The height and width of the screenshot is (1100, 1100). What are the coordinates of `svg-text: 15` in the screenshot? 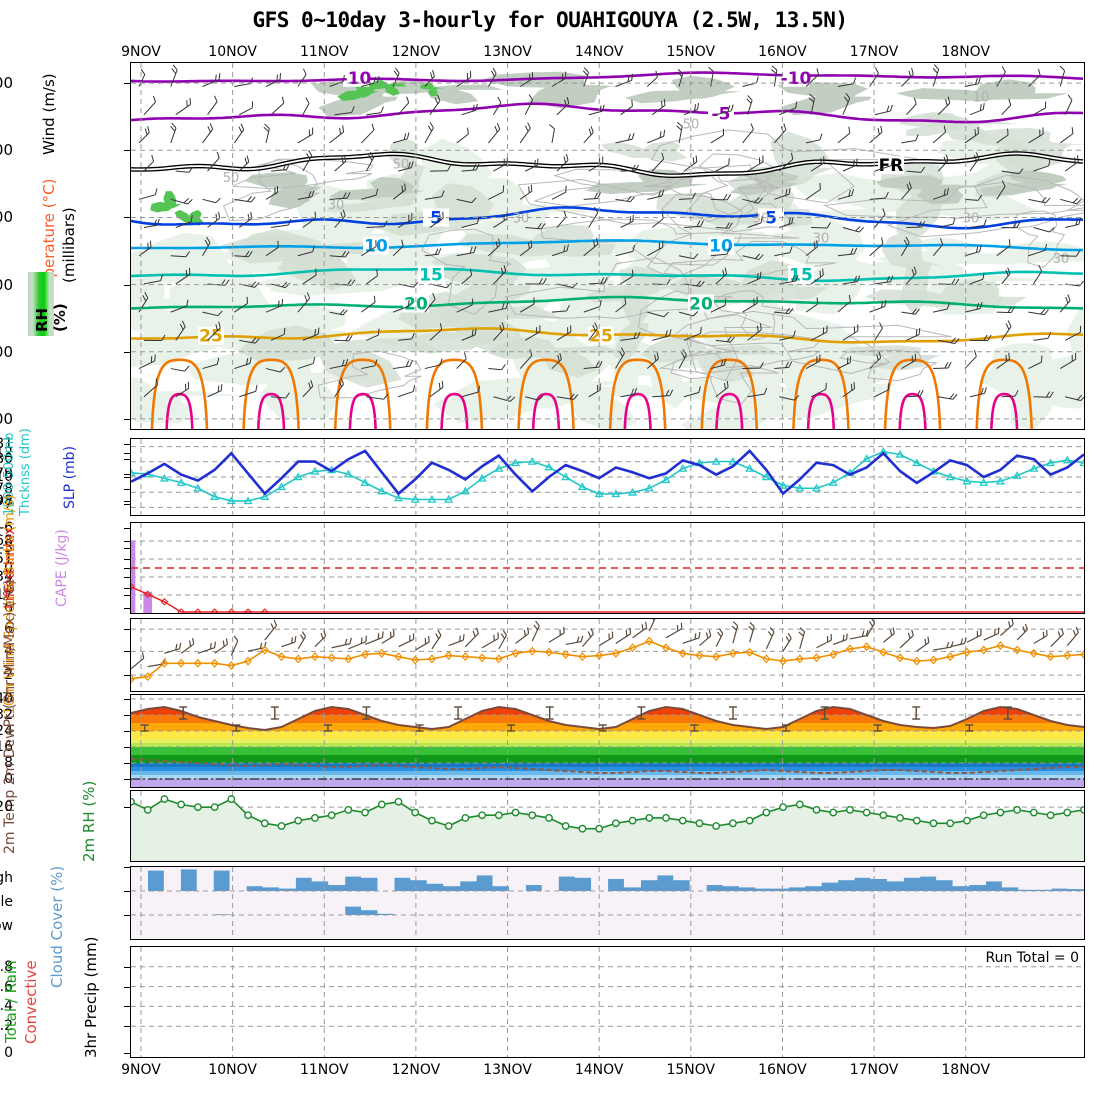 It's located at (801, 276).